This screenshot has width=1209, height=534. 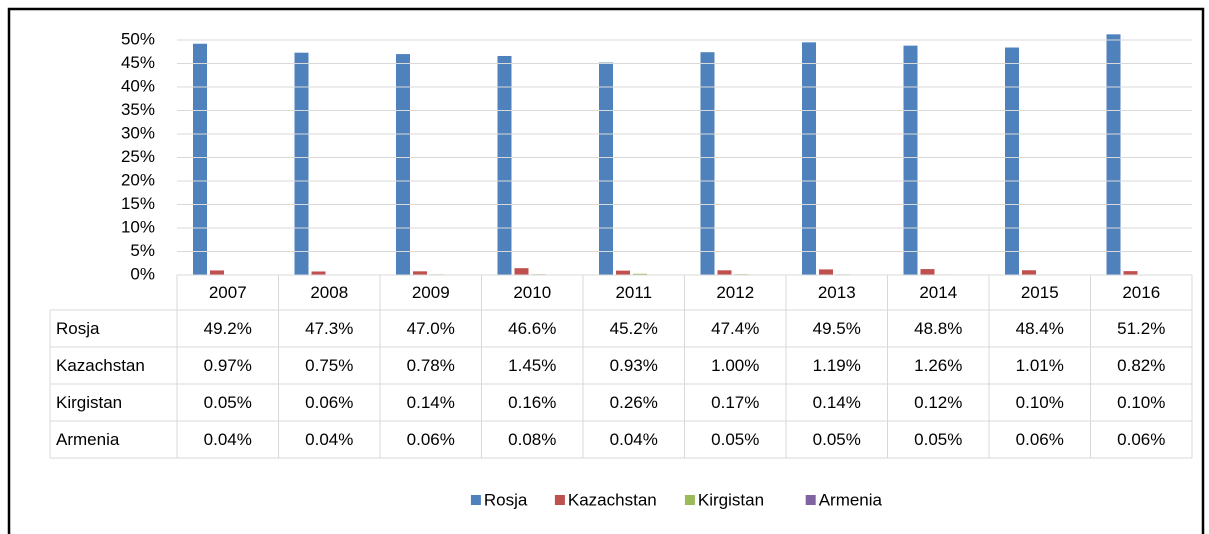 I want to click on y-tick-label: 35%, so click(x=138, y=109).